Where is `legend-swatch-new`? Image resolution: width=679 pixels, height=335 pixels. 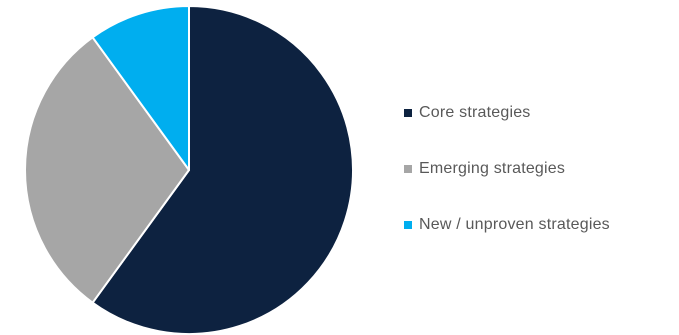
legend-swatch-new is located at coordinates (408, 225).